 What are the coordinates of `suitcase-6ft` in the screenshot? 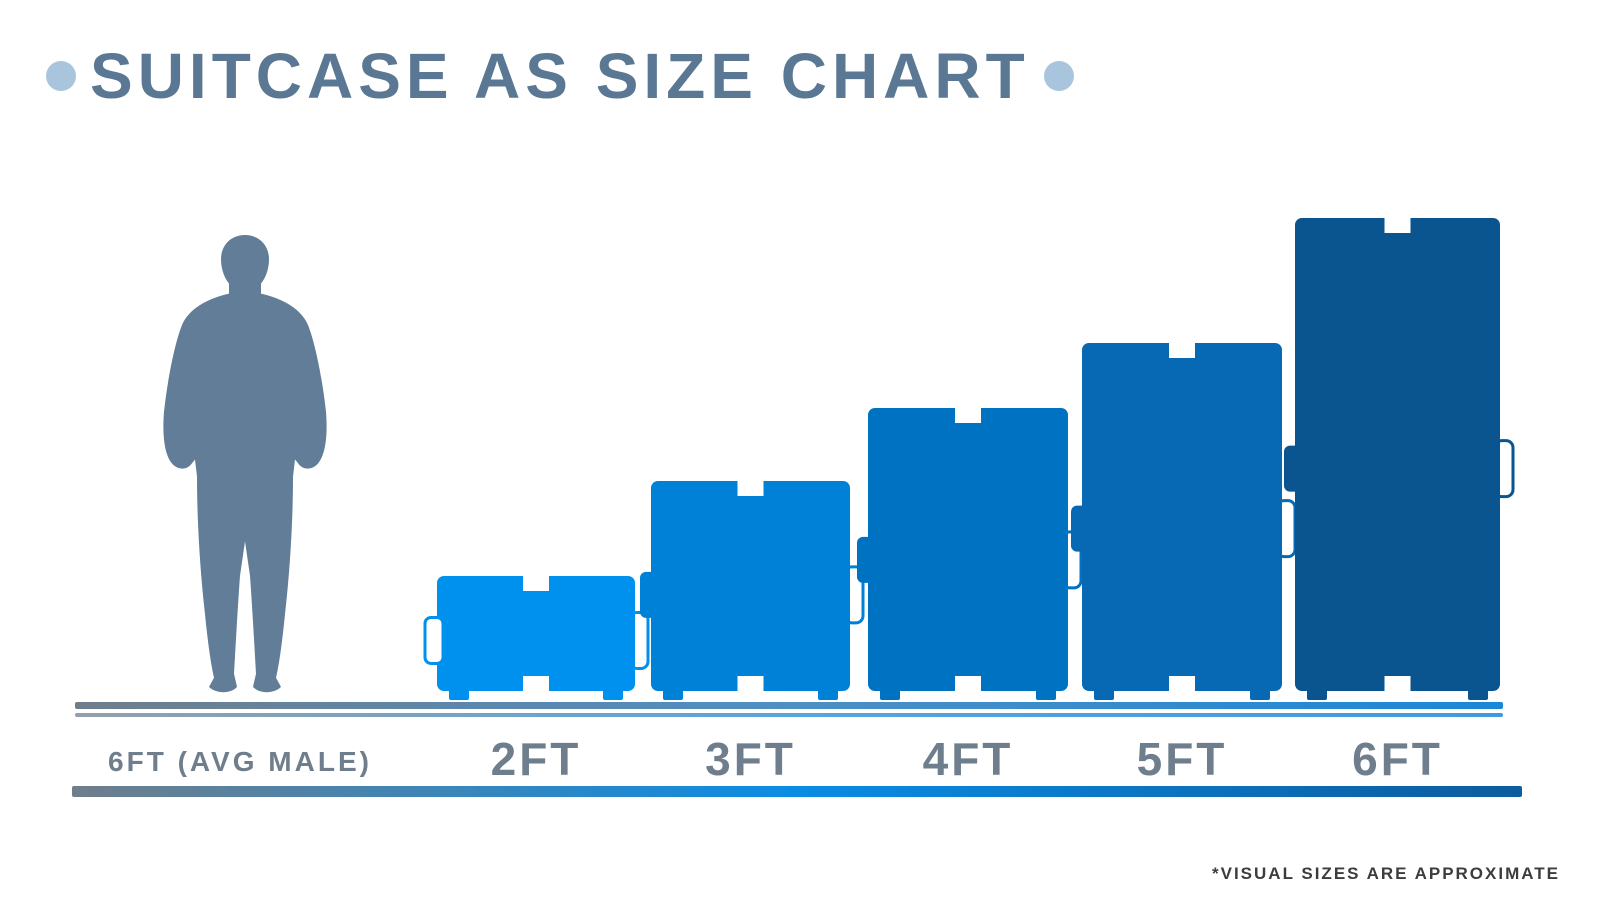 It's located at (1399, 458).